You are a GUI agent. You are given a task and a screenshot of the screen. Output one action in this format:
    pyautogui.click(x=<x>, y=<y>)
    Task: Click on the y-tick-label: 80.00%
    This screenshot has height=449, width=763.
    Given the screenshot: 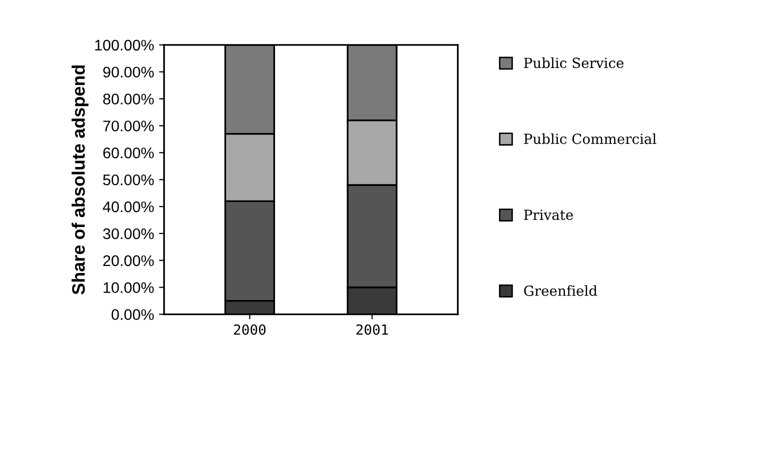 What is the action you would take?
    pyautogui.click(x=128, y=99)
    